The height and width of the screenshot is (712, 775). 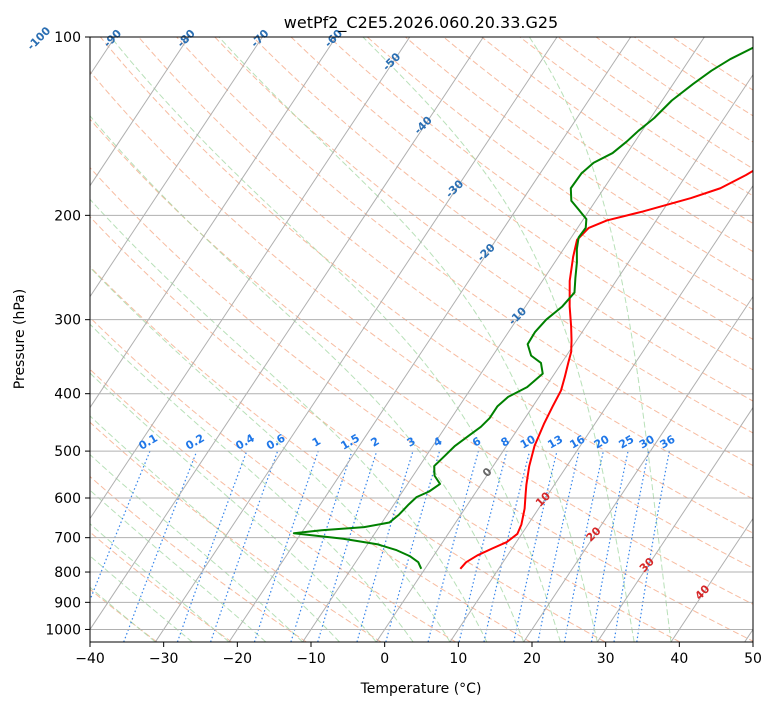 What do you see at coordinates (90, 659) in the screenshot?
I see `x-tick-label: −40` at bounding box center [90, 659].